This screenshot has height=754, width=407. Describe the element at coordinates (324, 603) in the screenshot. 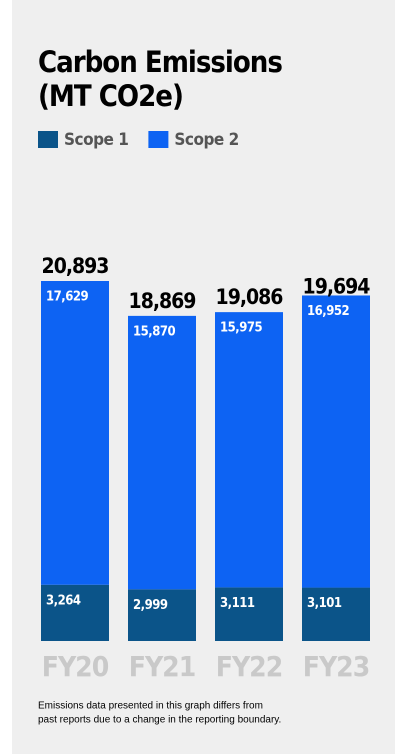

I see `data-label: 3,101` at that location.